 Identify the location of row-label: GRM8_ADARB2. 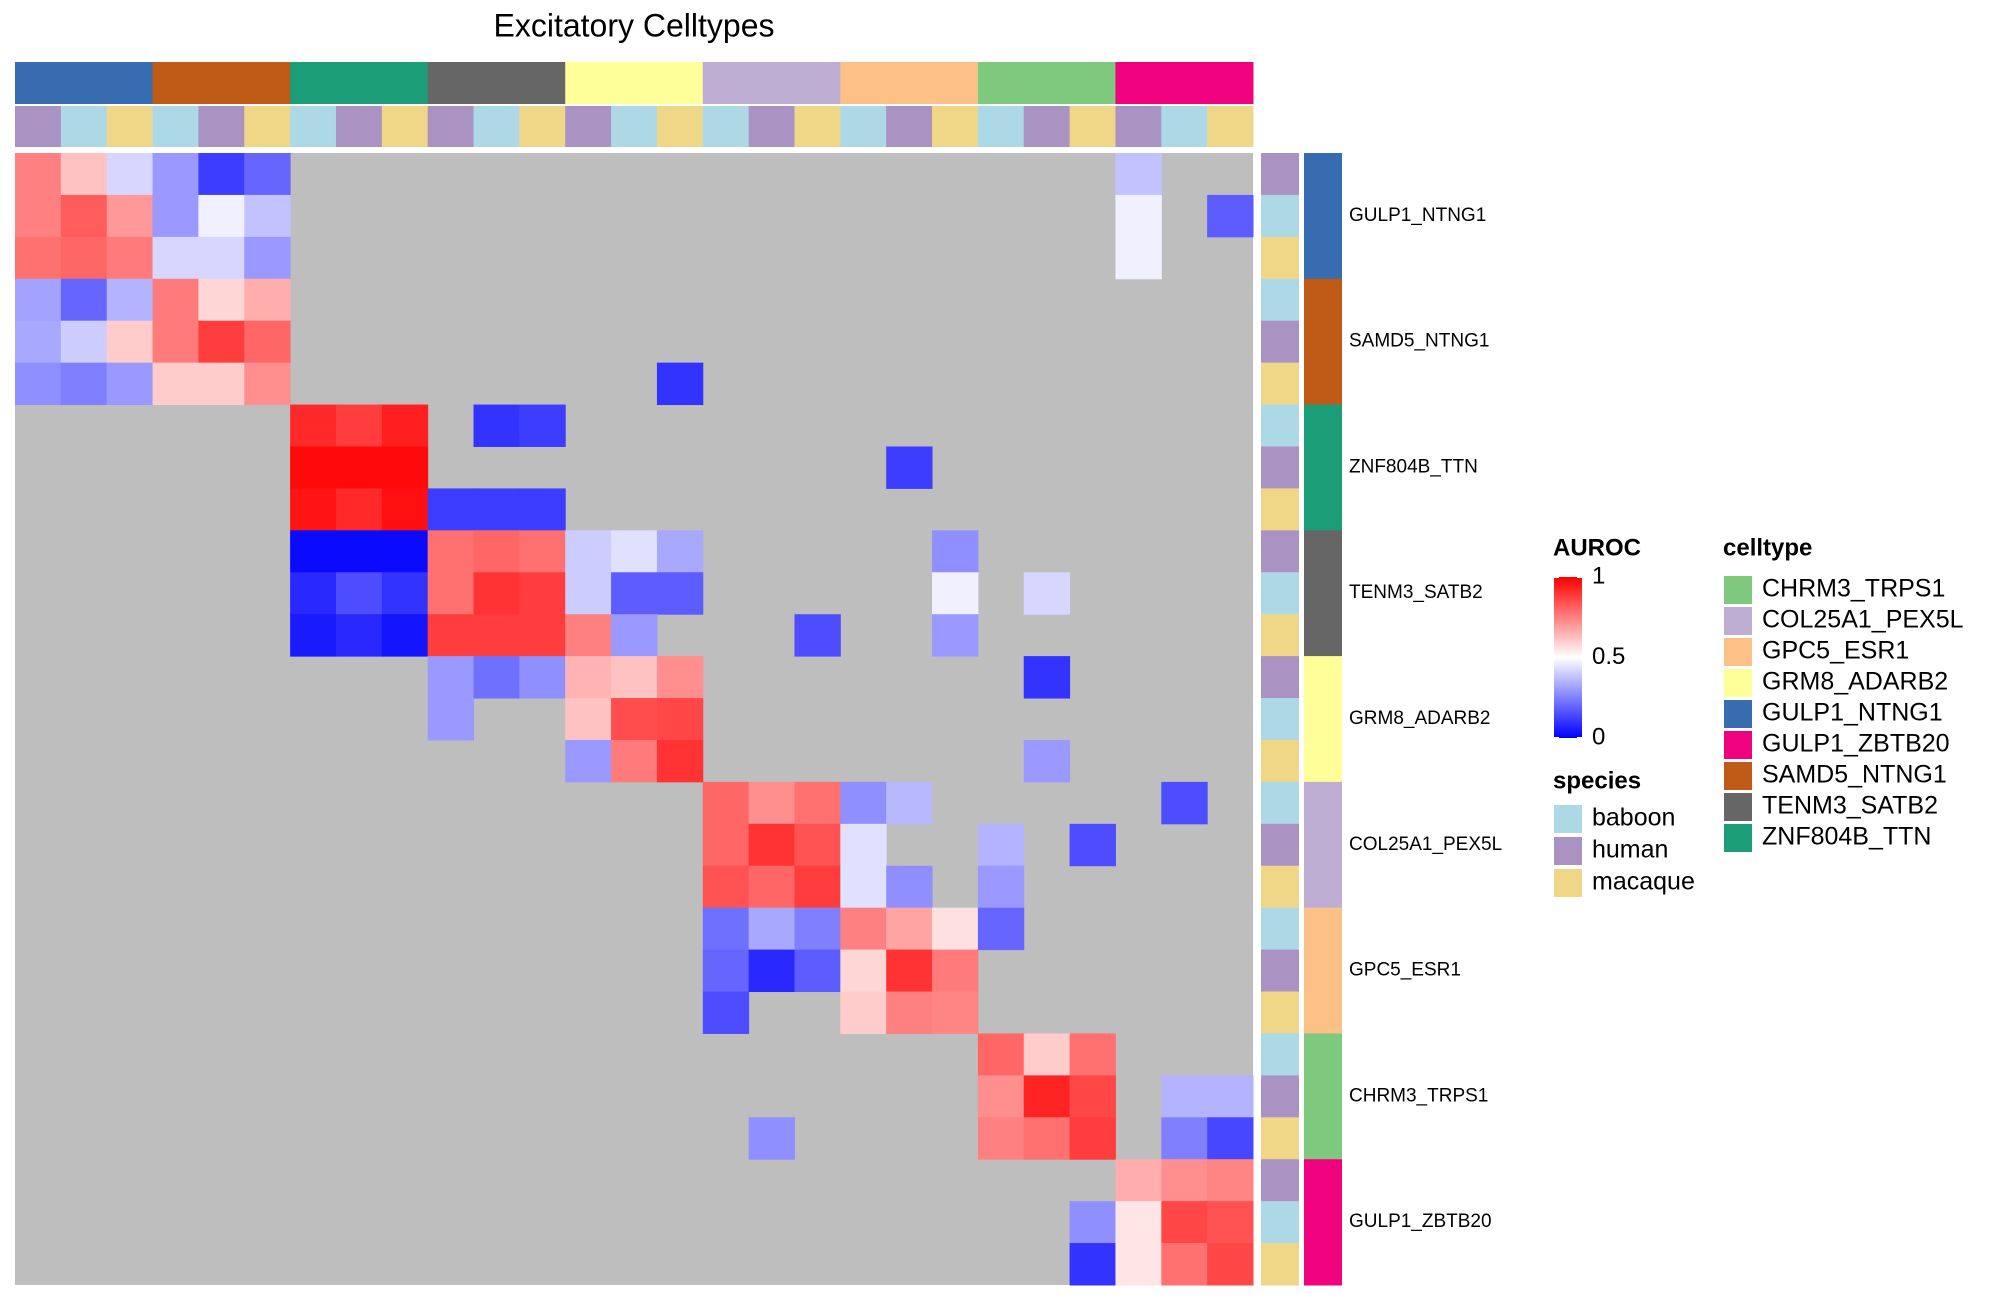
(1420, 718).